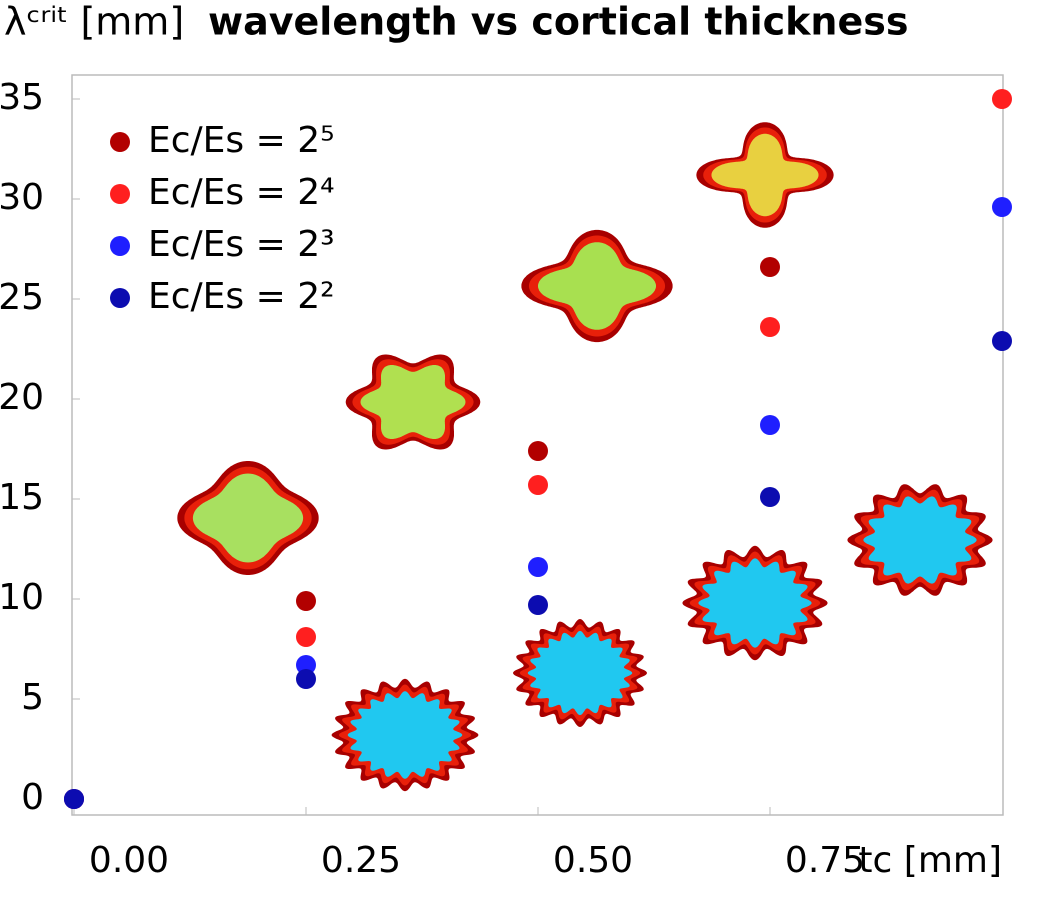 The height and width of the screenshot is (905, 1050). I want to click on y-tick-label: 5, so click(32, 697).